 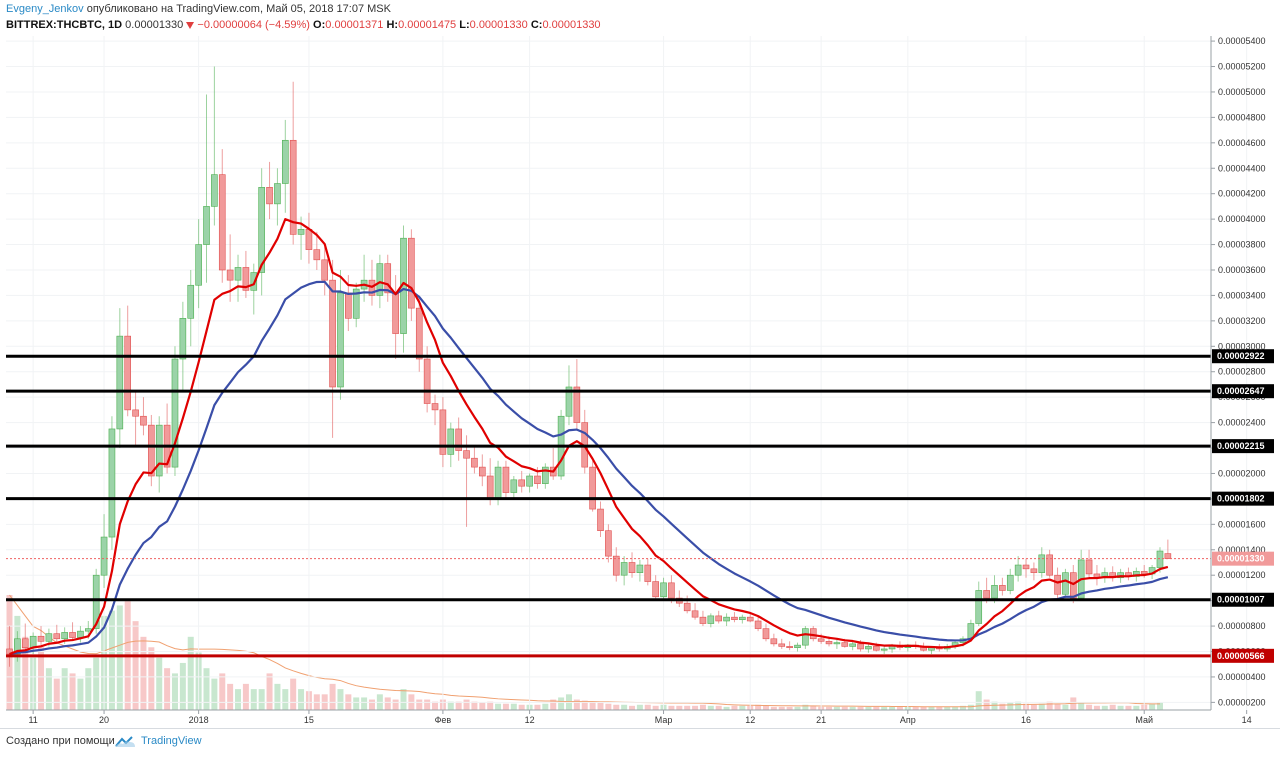 What do you see at coordinates (1242, 219) in the screenshot?
I see `price-tick-label: 0.00004000` at bounding box center [1242, 219].